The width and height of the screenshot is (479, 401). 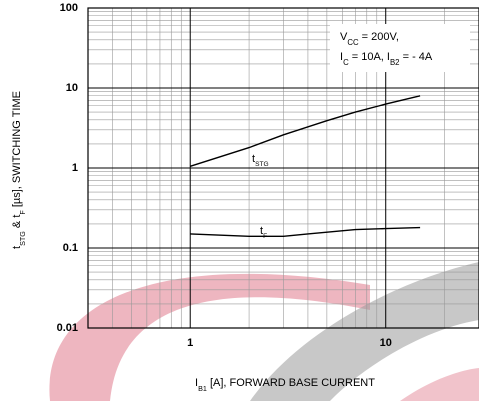 I want to click on y-tick-label: 0.1, so click(x=70, y=248).